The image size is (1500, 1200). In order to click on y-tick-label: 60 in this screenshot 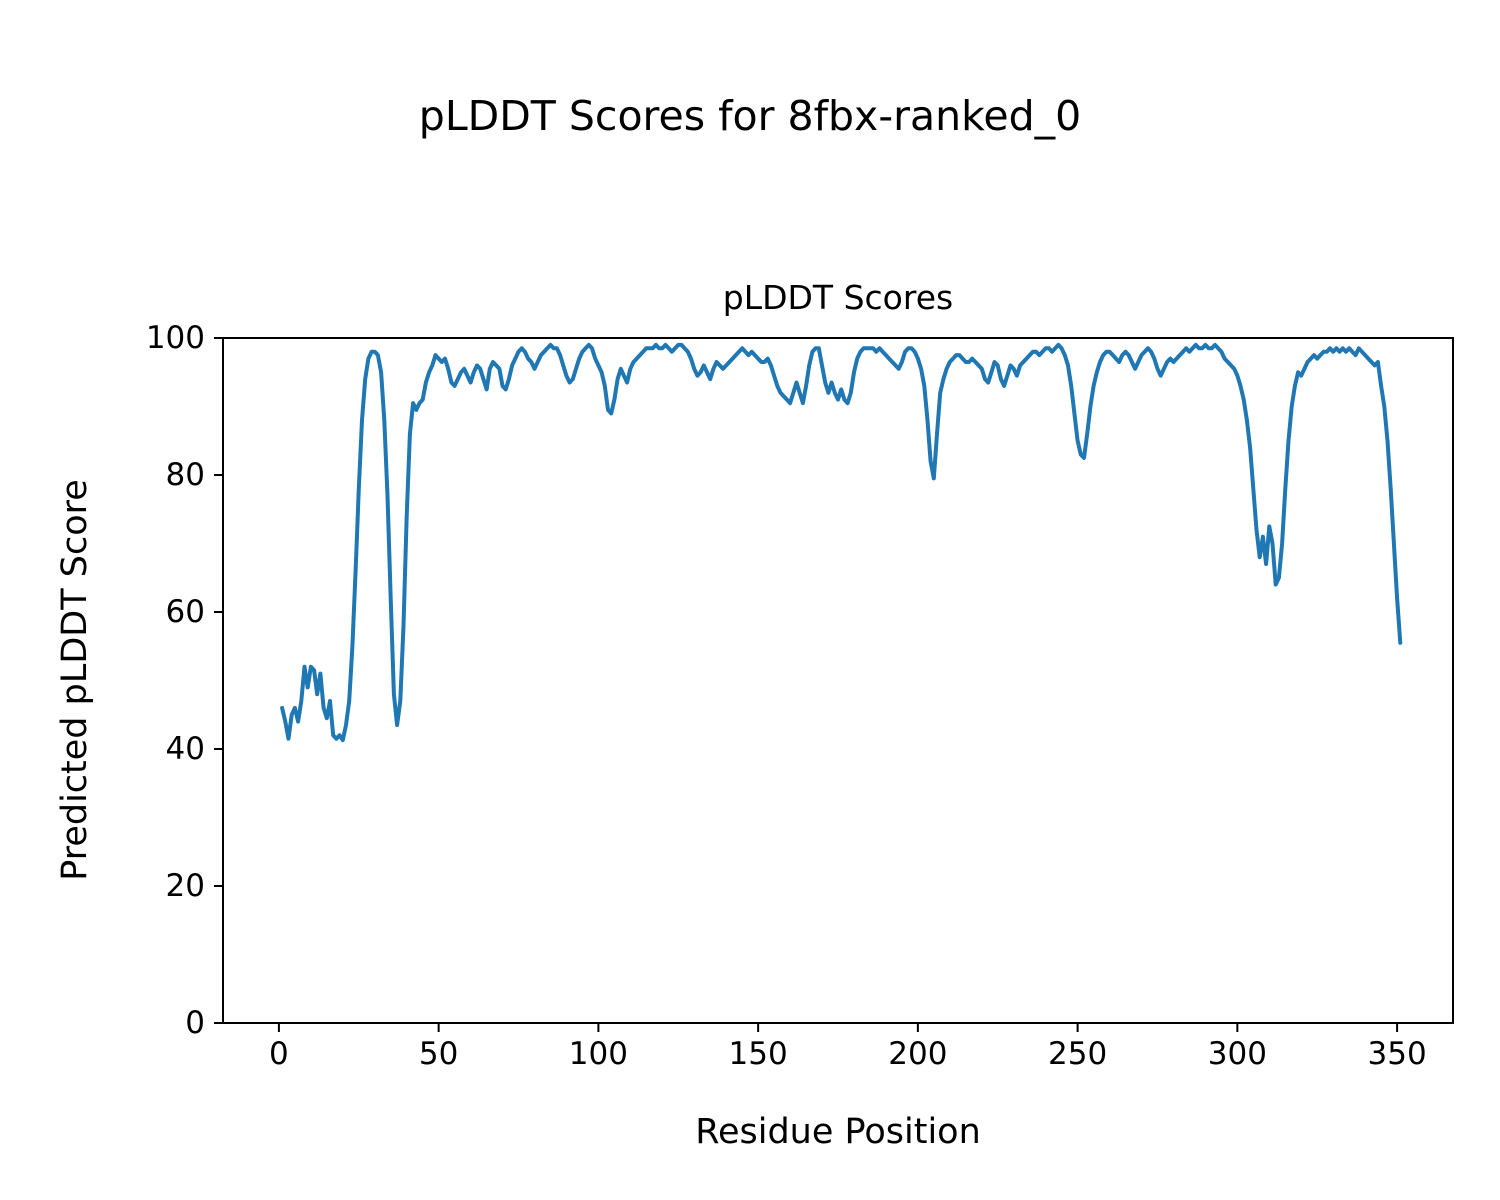, I will do `click(185, 612)`.